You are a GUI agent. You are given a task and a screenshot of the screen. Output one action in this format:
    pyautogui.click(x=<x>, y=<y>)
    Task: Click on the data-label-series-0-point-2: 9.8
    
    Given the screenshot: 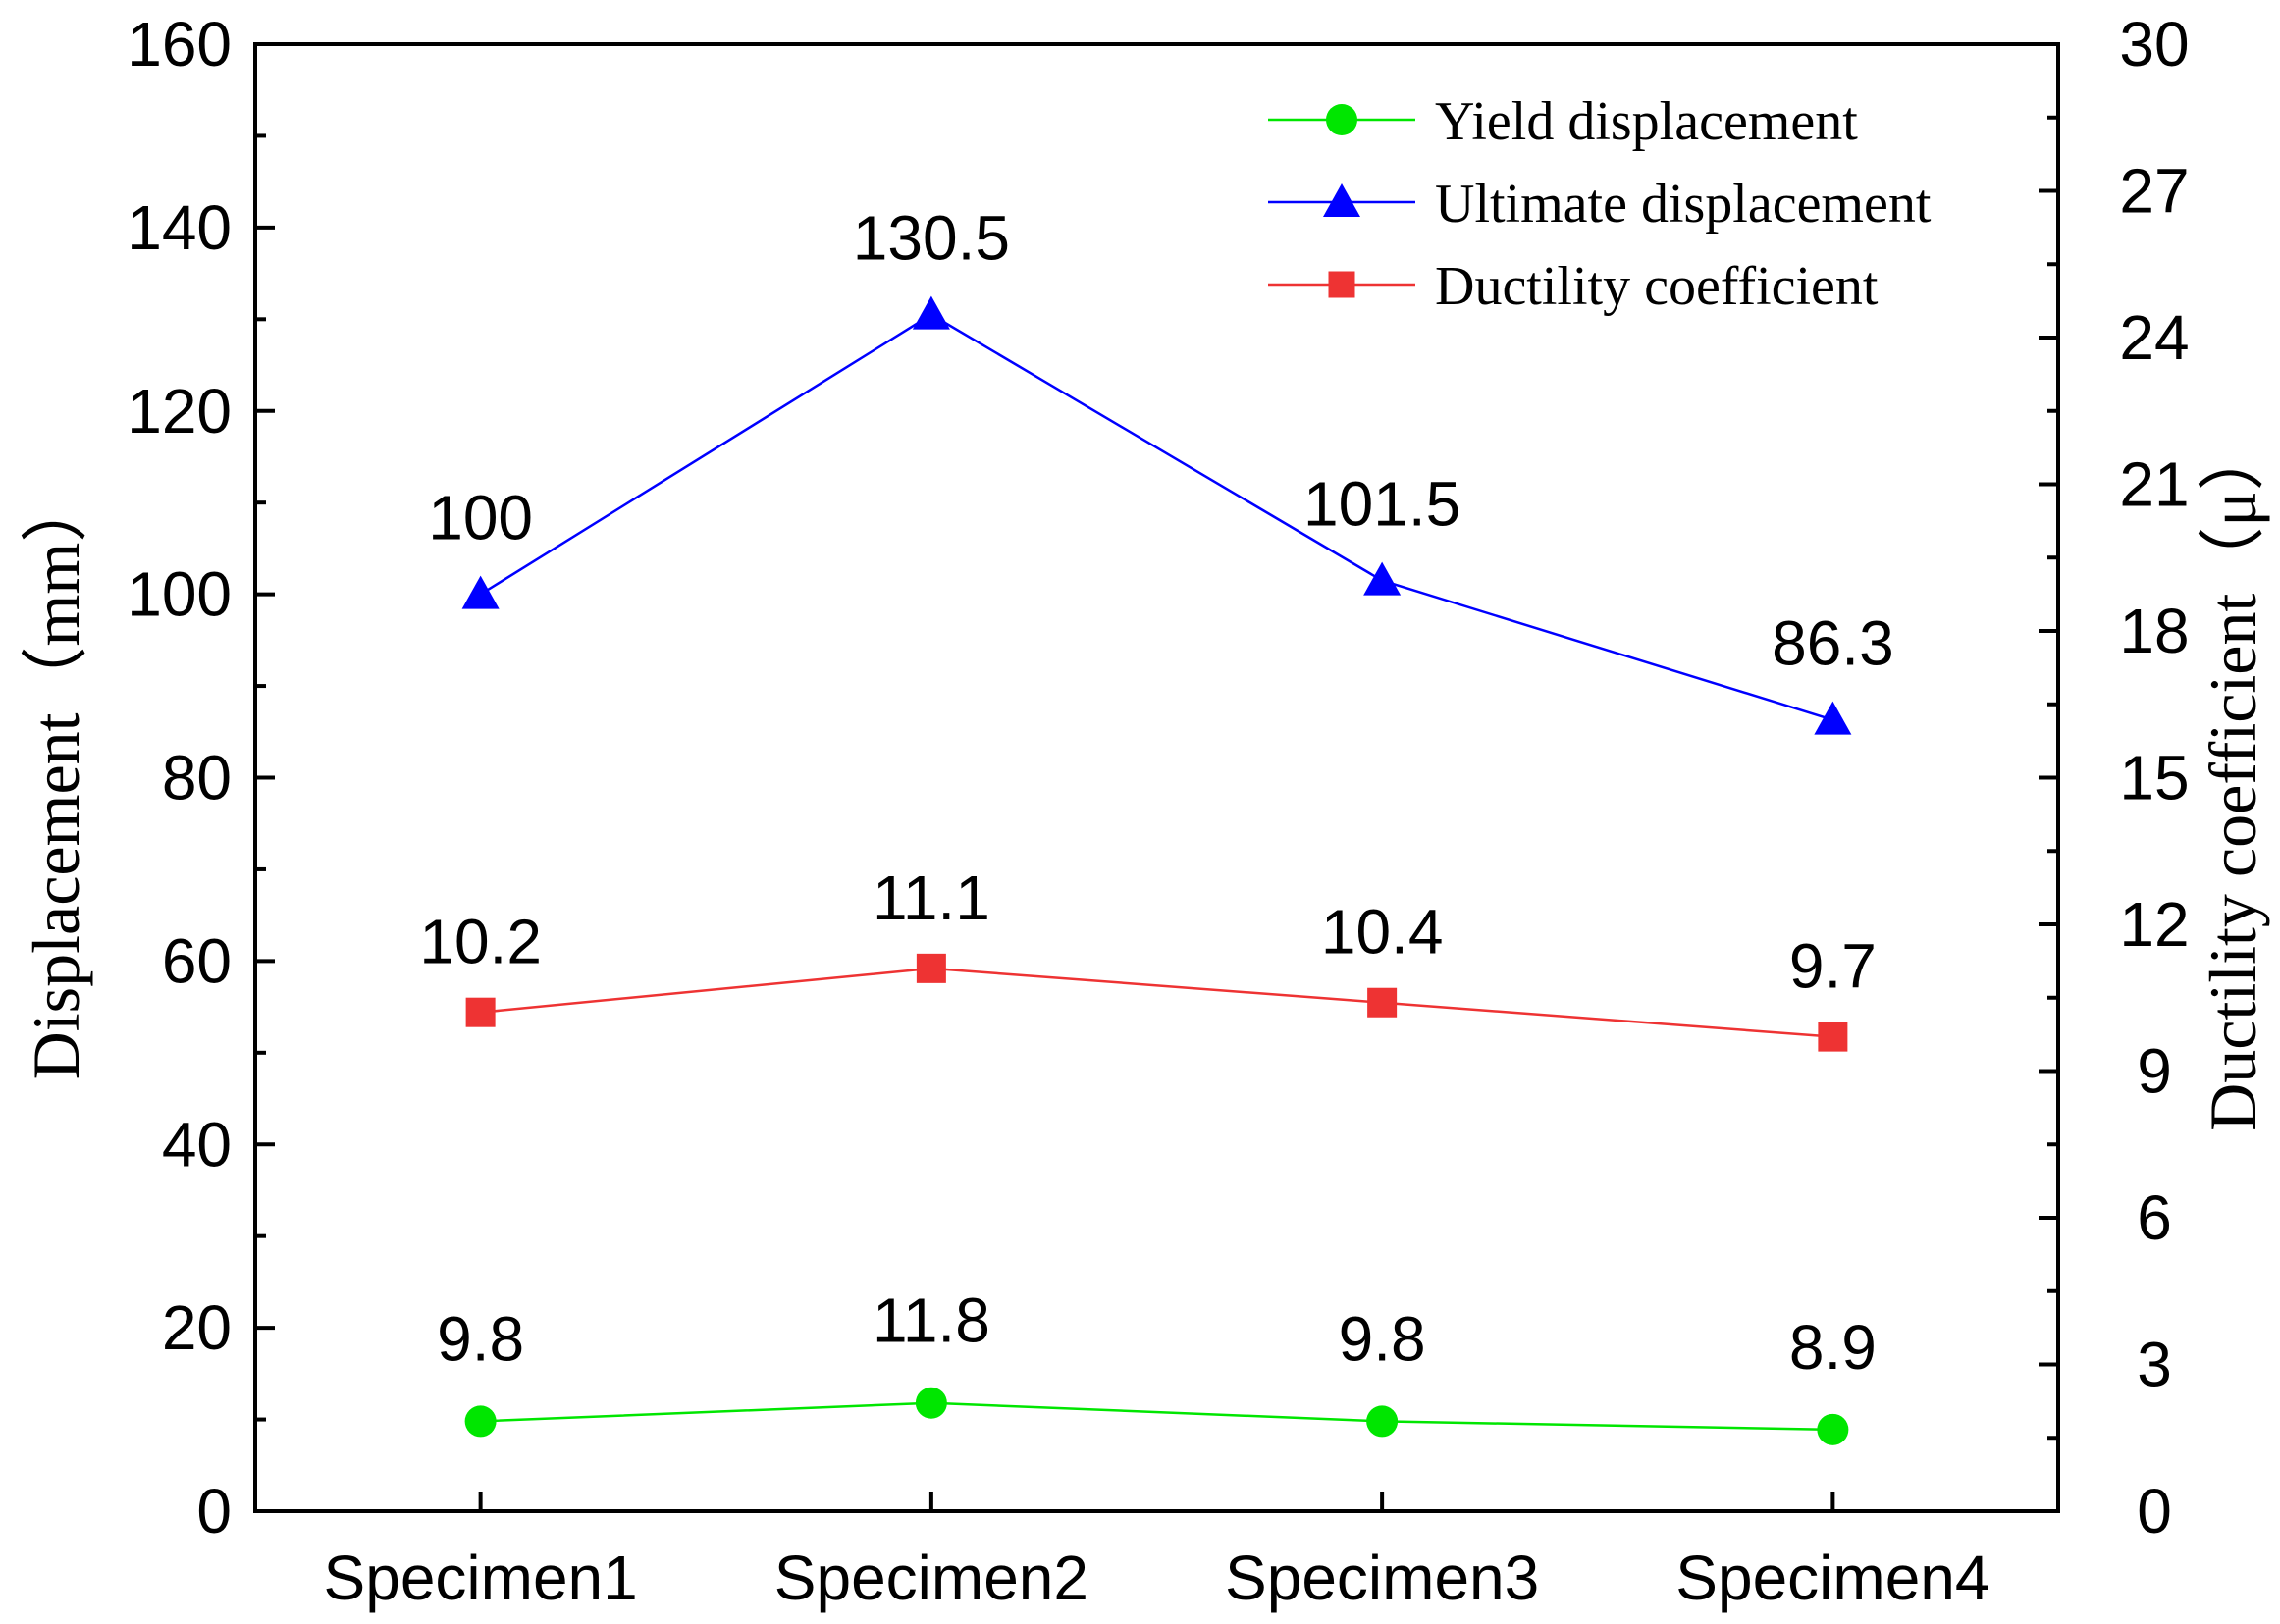 What is the action you would take?
    pyautogui.click(x=1382, y=1338)
    